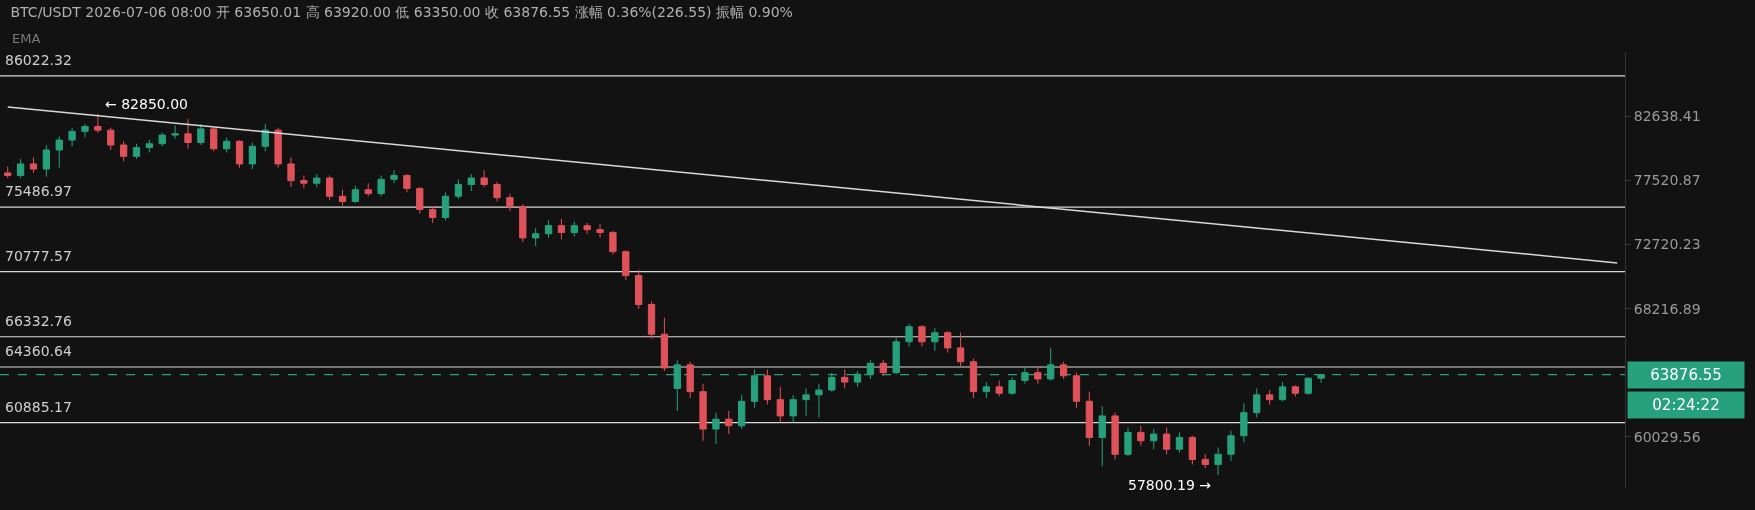  What do you see at coordinates (1667, 436) in the screenshot?
I see `y-tick-label: 60029.56` at bounding box center [1667, 436].